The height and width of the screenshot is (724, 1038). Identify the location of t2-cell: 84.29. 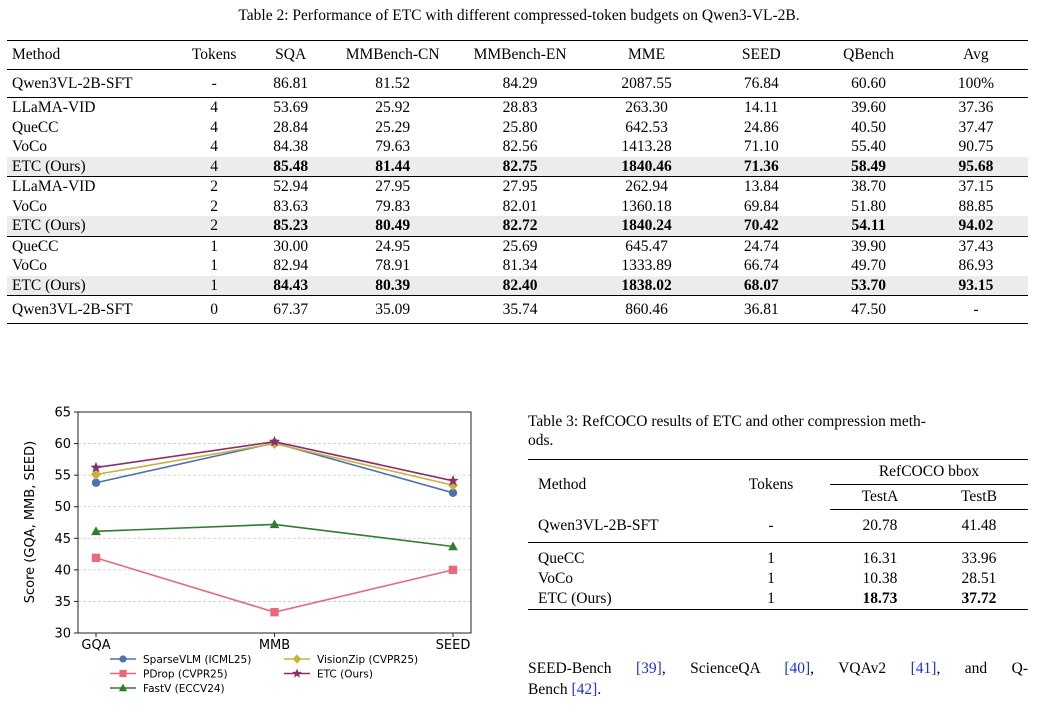
(520, 83).